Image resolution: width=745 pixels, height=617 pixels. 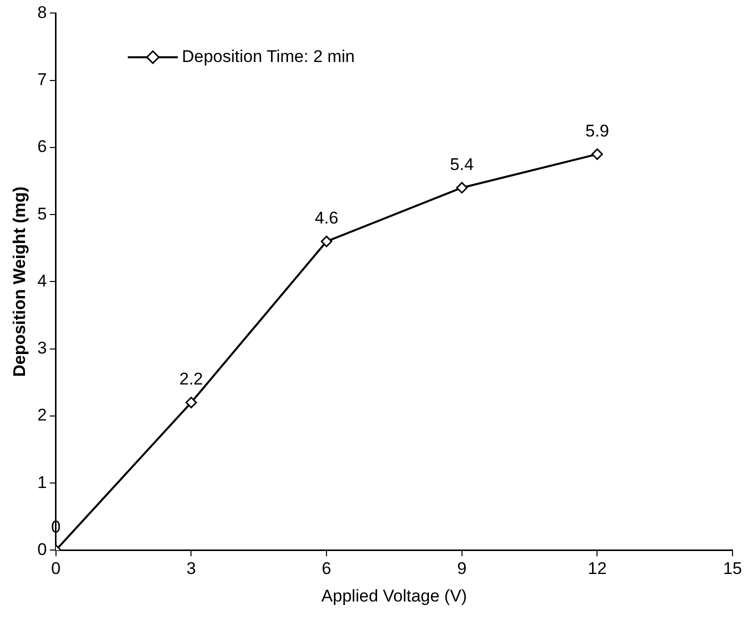 I want to click on y-tick-label: 0, so click(x=42, y=549).